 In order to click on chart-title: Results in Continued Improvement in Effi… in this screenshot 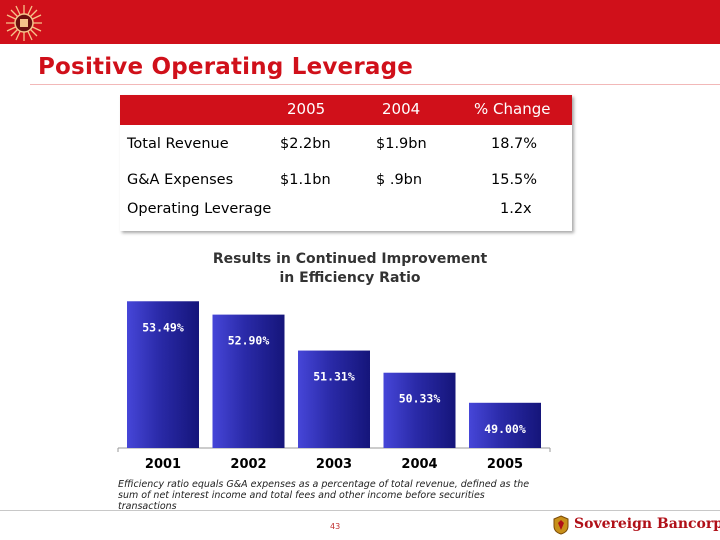, I will do `click(350, 269)`.